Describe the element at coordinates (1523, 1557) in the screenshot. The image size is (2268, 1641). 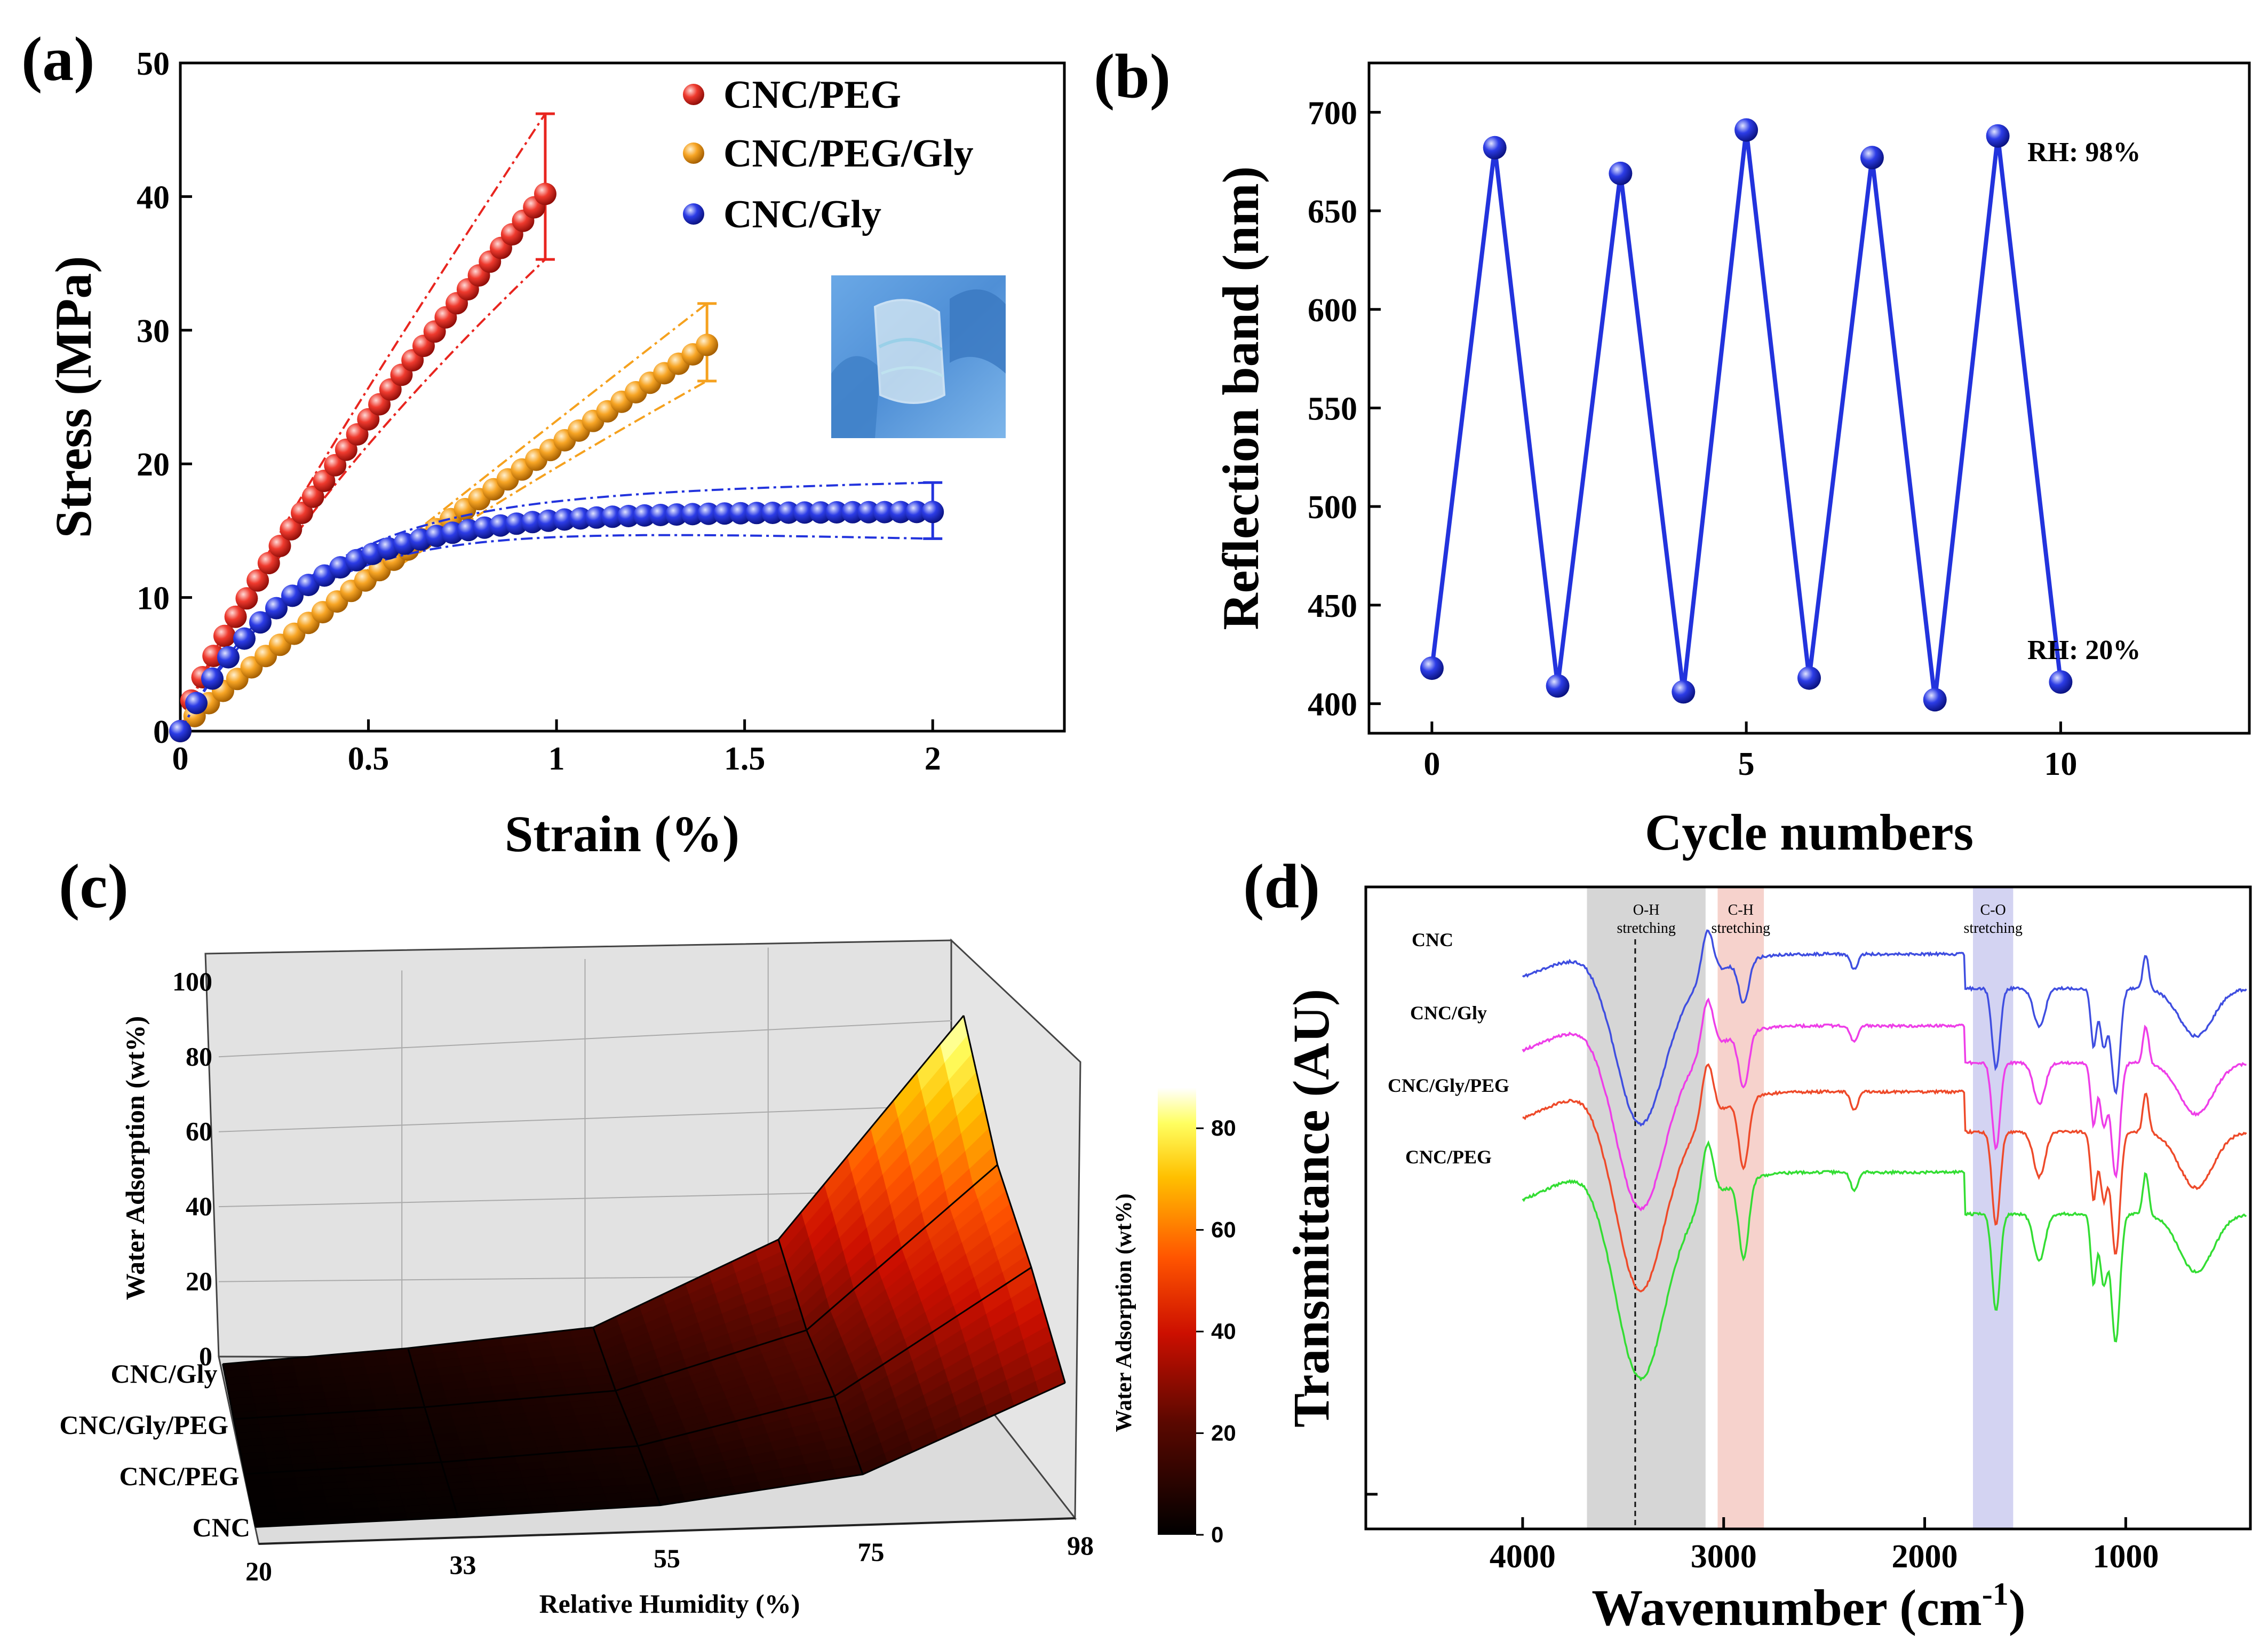
I see `d-xtick-label: 4000` at that location.